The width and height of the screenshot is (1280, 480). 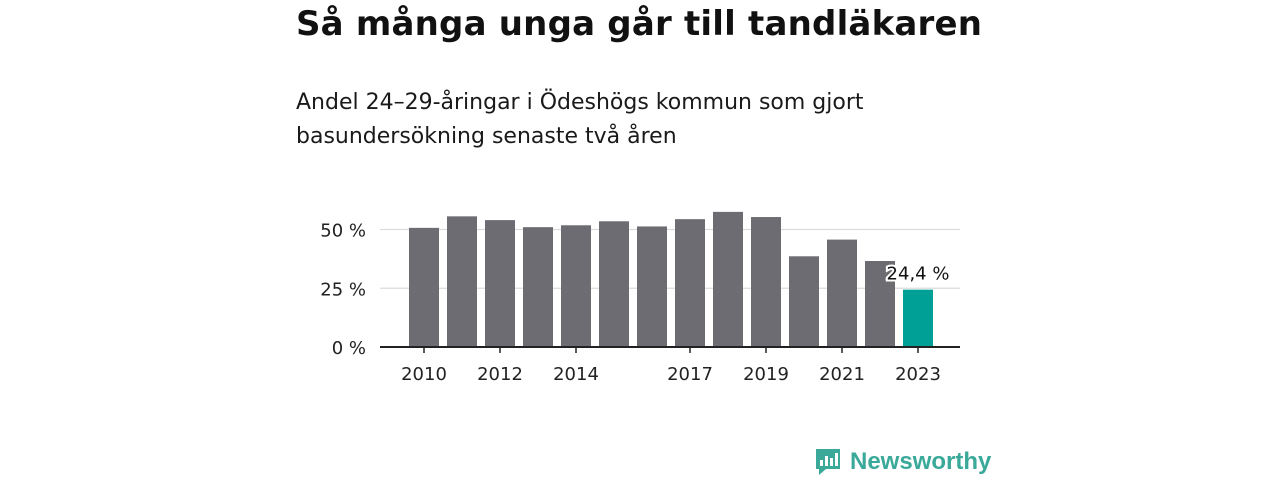 What do you see at coordinates (639, 24) in the screenshot?
I see `chart-title: Så många unga går till tandläkaren` at bounding box center [639, 24].